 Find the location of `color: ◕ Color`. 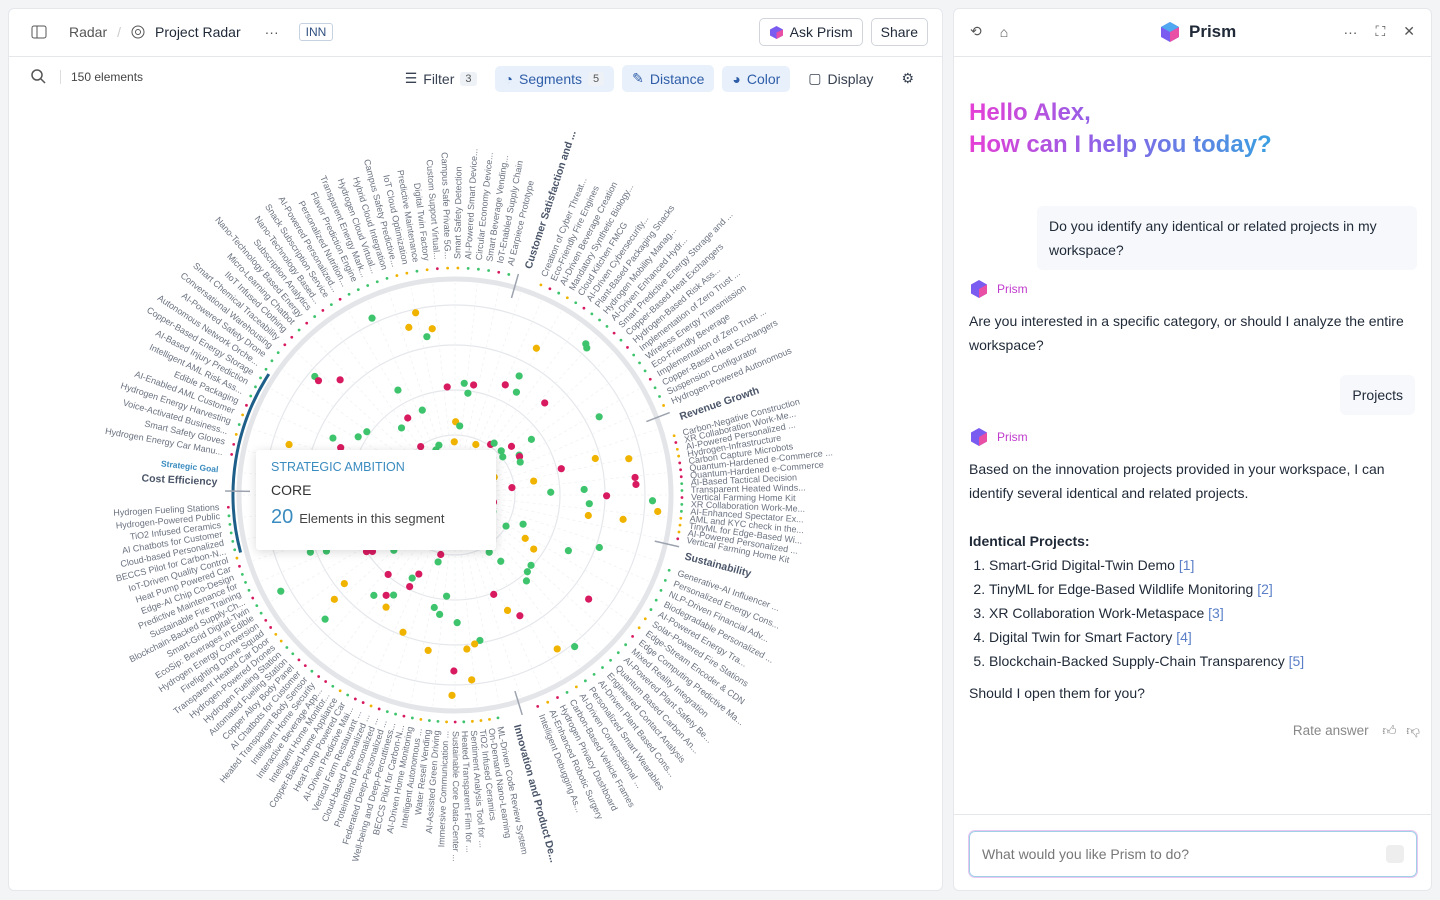

color: ◕ Color is located at coordinates (756, 78).